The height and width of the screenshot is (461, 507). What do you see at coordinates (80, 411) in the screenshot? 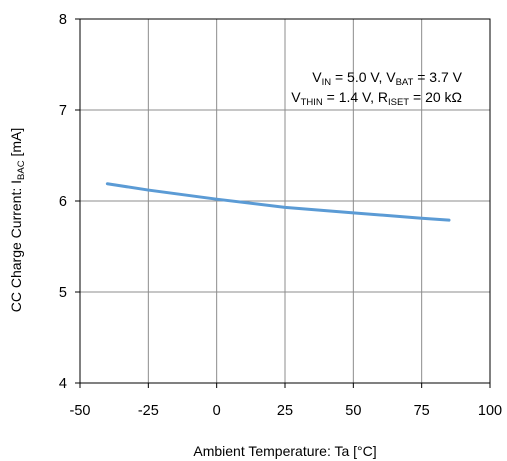
I see `x-tick-label: -50` at bounding box center [80, 411].